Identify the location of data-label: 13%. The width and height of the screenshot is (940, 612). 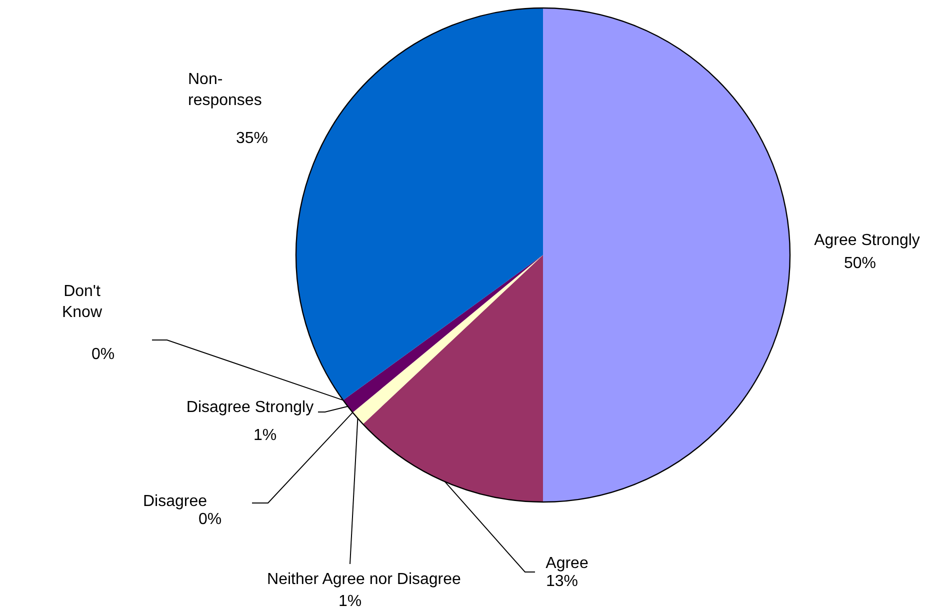
(562, 581).